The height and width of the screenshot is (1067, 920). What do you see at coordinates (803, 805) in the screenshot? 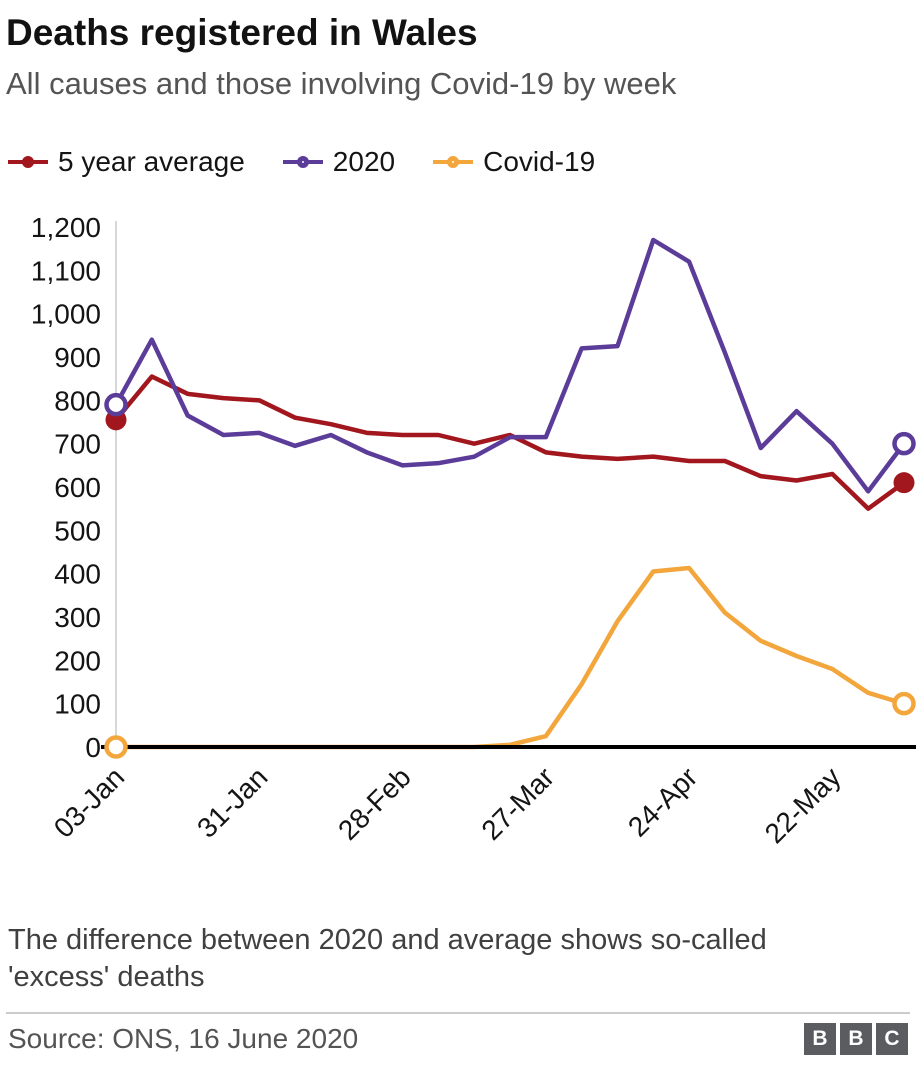
I see `x-tick-label: 22-May` at bounding box center [803, 805].